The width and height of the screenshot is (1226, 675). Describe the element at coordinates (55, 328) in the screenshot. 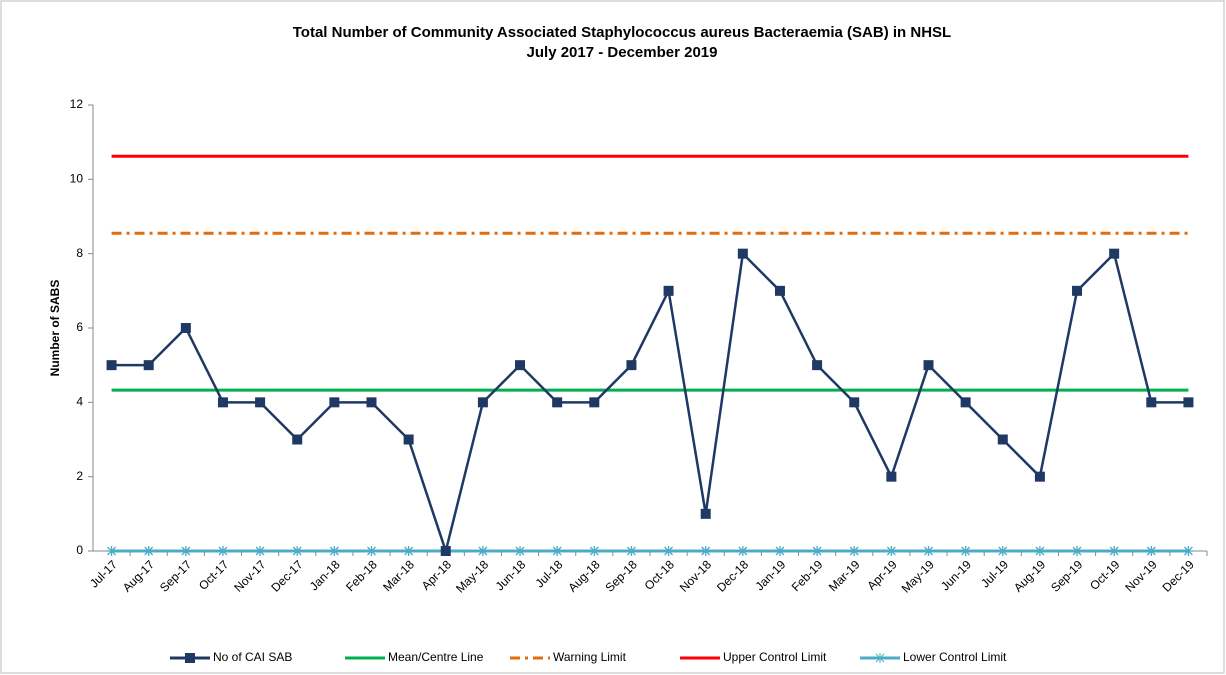

I see `y-axis-label: Number of SABS` at that location.